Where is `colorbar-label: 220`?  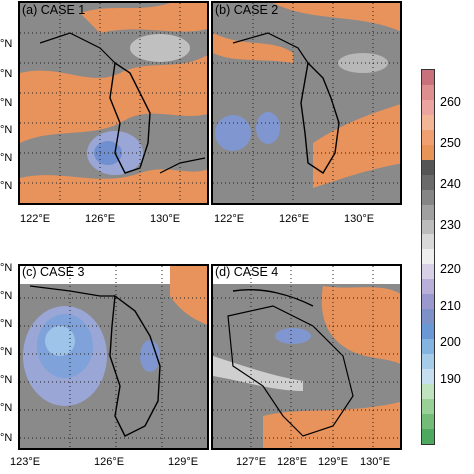 colorbar-label: 220 is located at coordinates (450, 269).